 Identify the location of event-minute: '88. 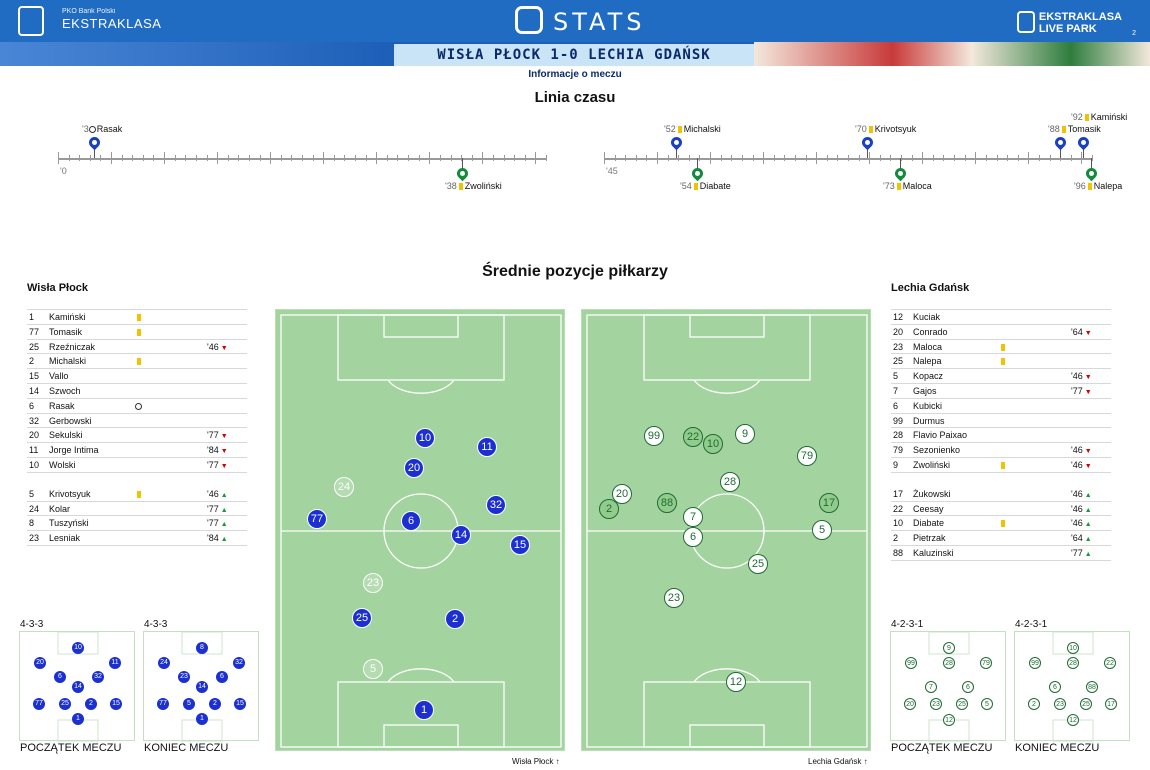
(1054, 129).